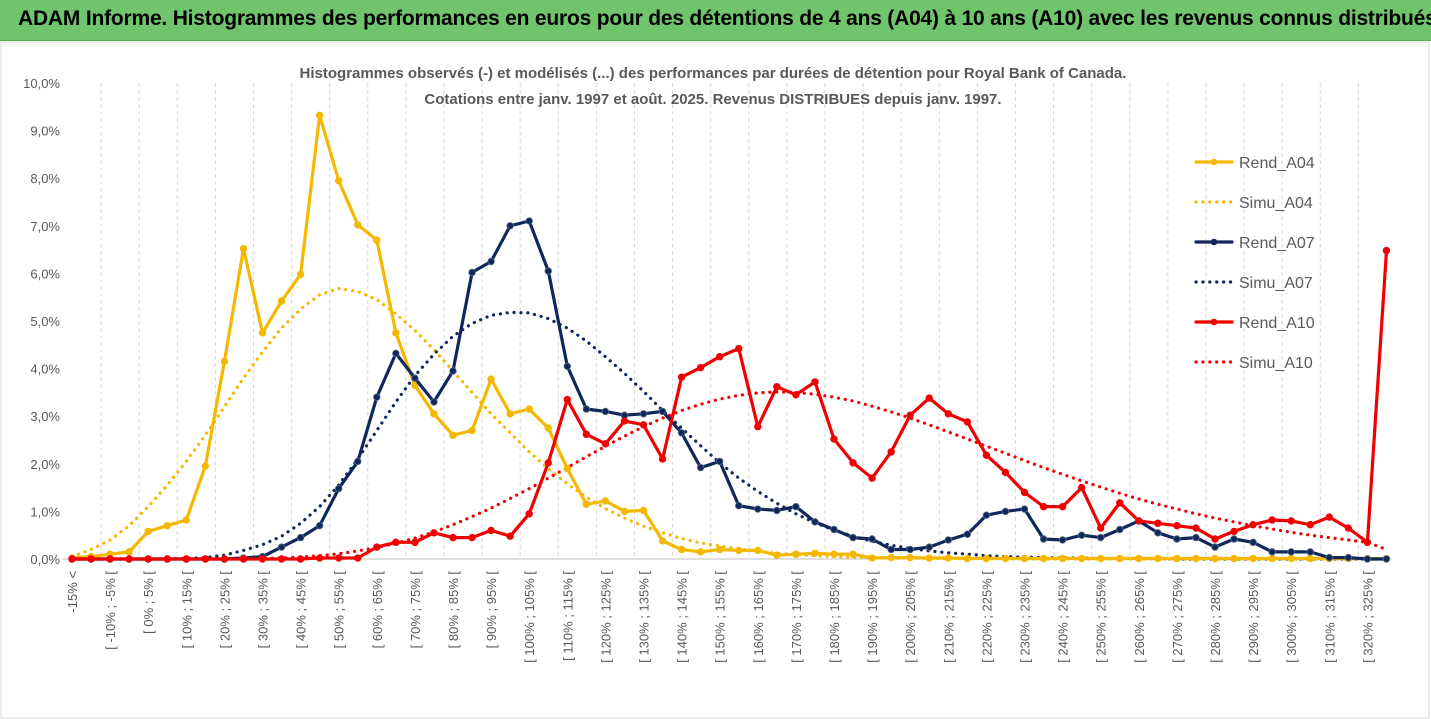 The height and width of the screenshot is (719, 1431). I want to click on x-tick-label: [ 200% ; 205% [, so click(910, 617).